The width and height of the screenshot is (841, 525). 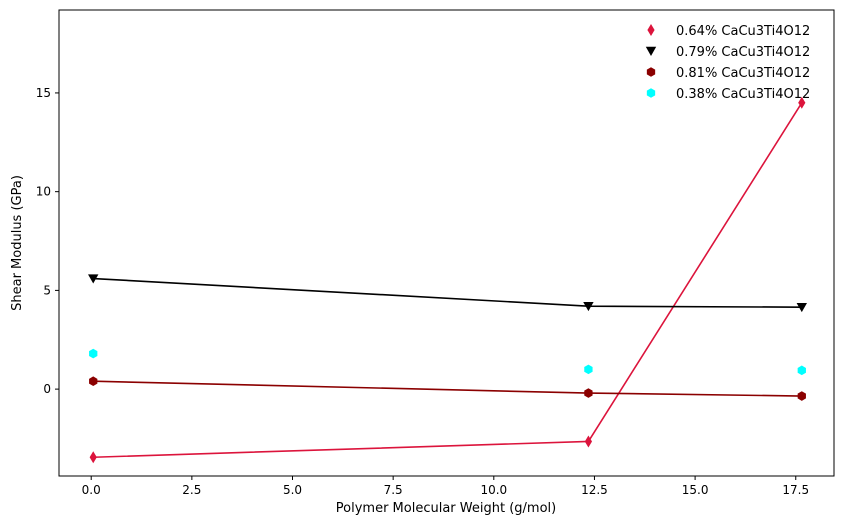 I want to click on legend-item: 0.38% CaCu3Ti4O12, so click(x=728, y=94).